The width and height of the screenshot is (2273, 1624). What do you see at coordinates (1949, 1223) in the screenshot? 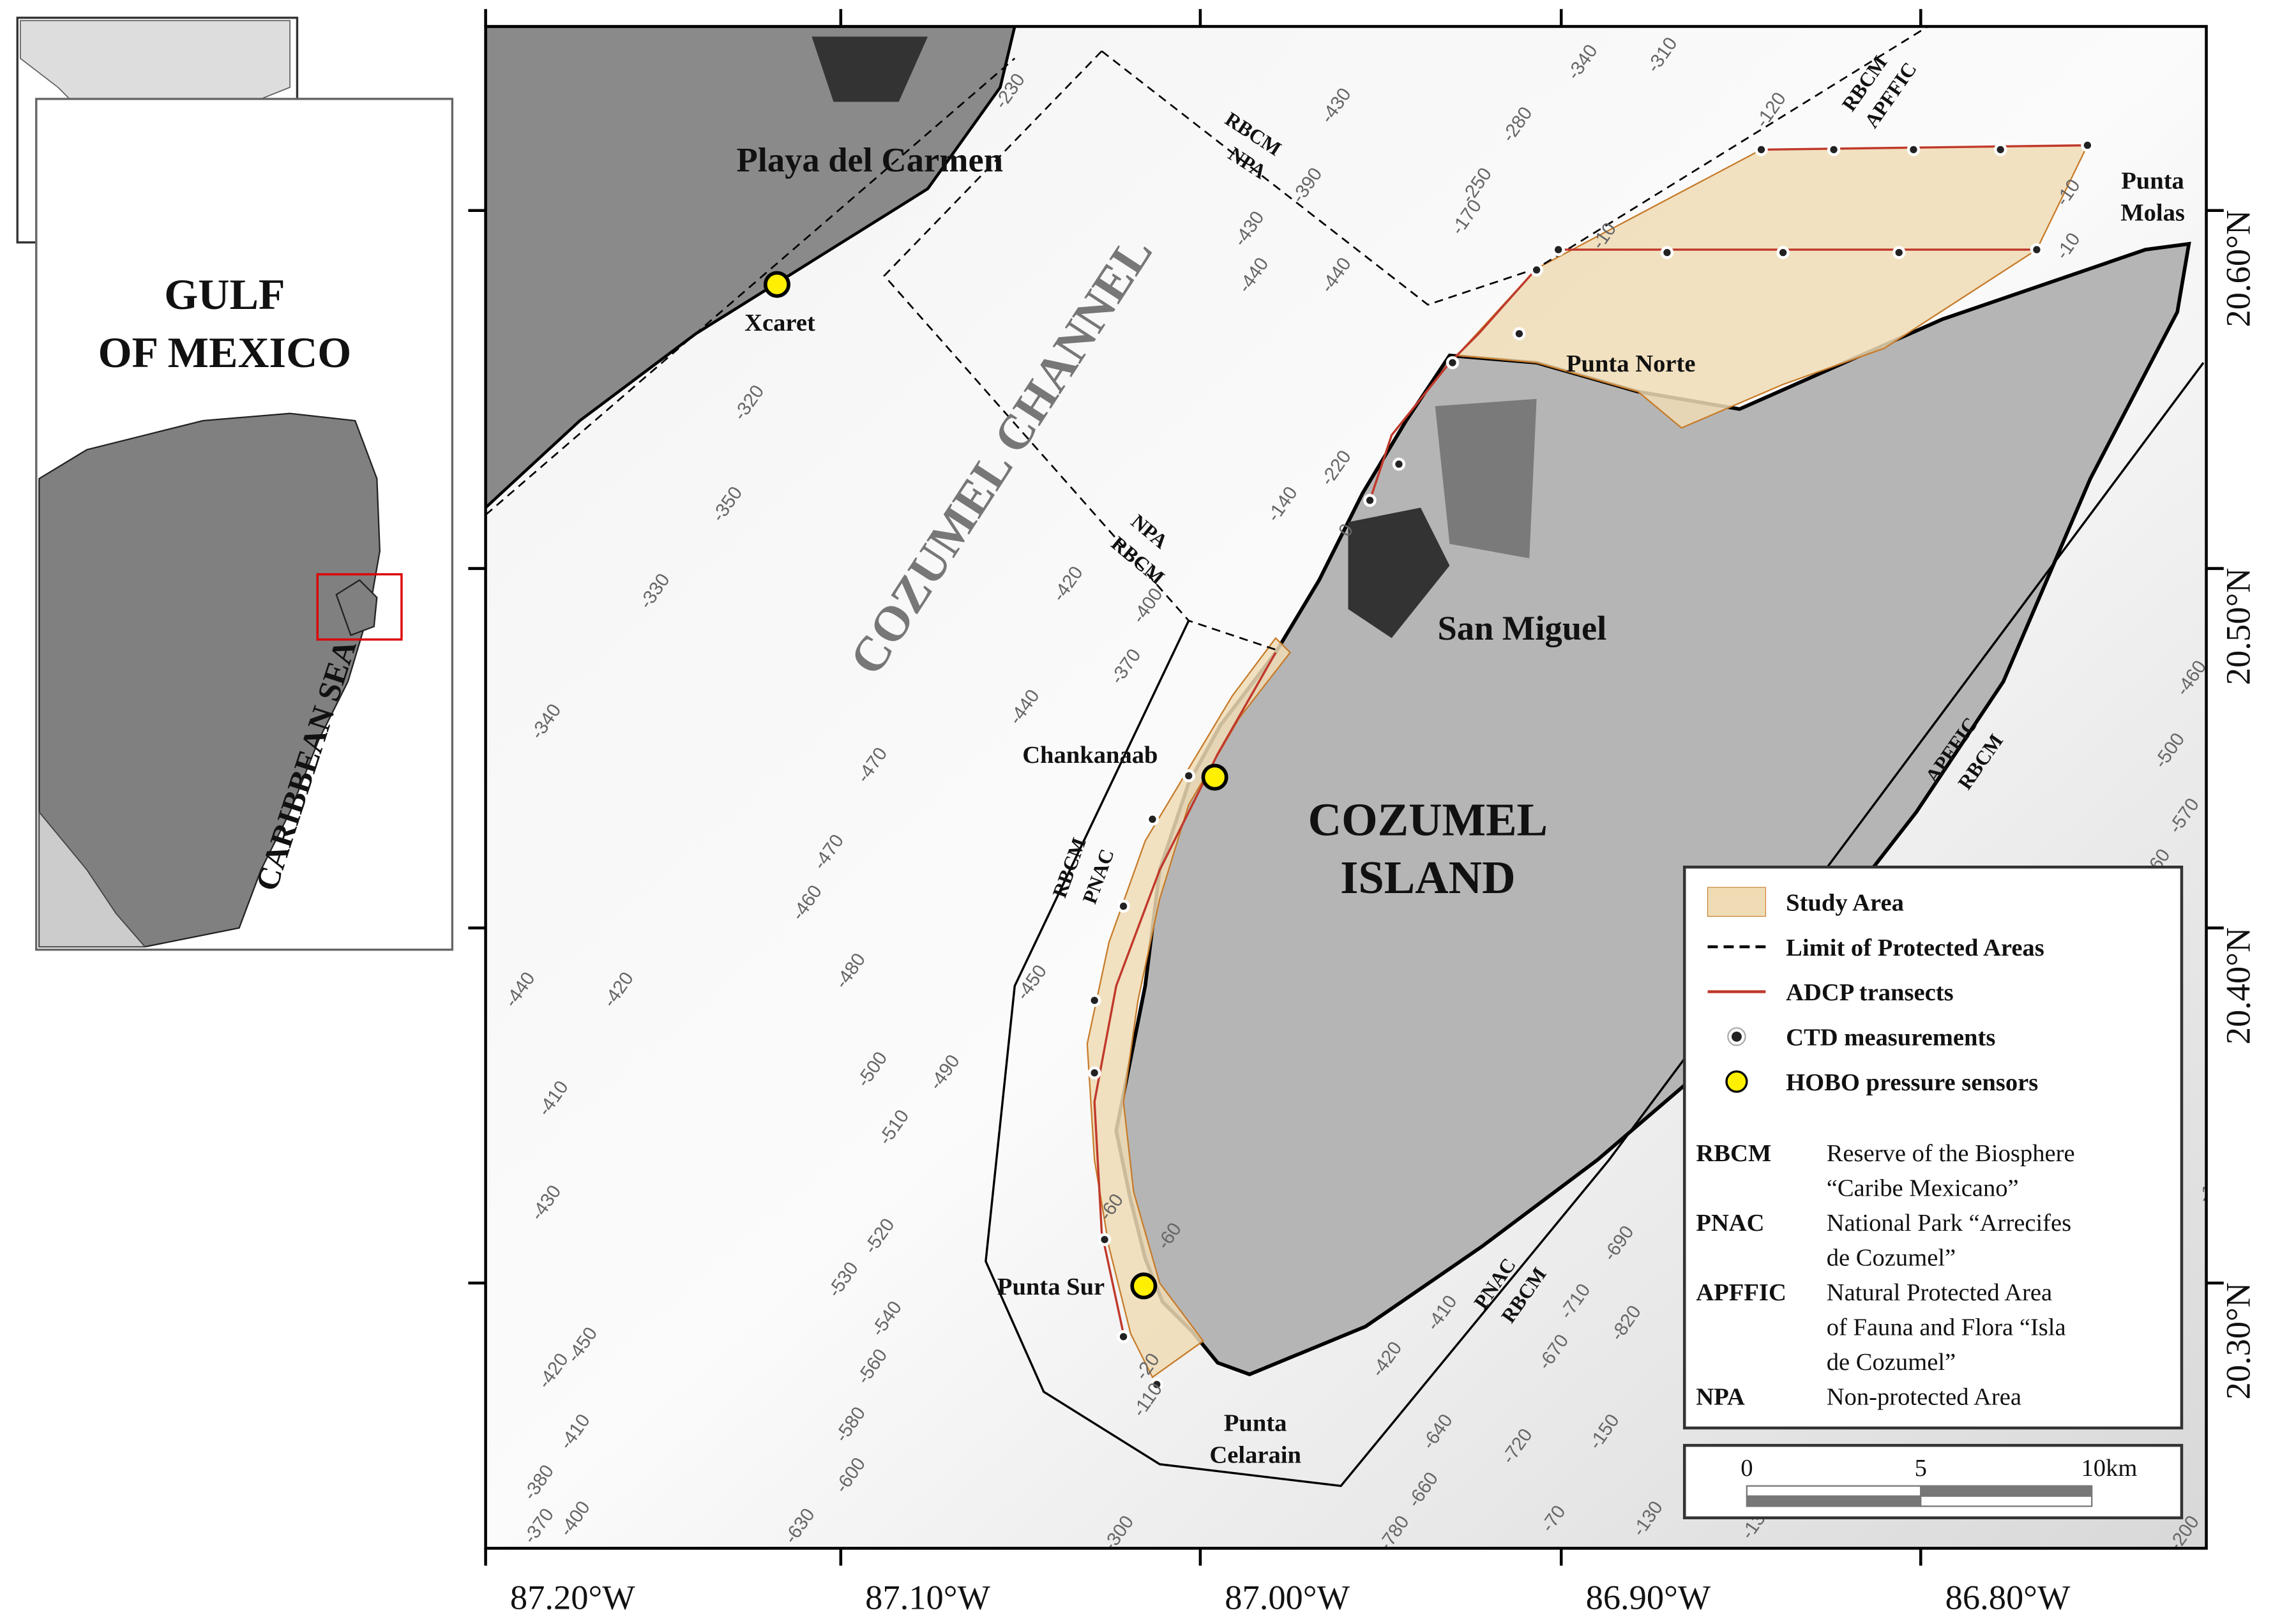
I see `legend-definition: National Park “Arrecifes` at bounding box center [1949, 1223].